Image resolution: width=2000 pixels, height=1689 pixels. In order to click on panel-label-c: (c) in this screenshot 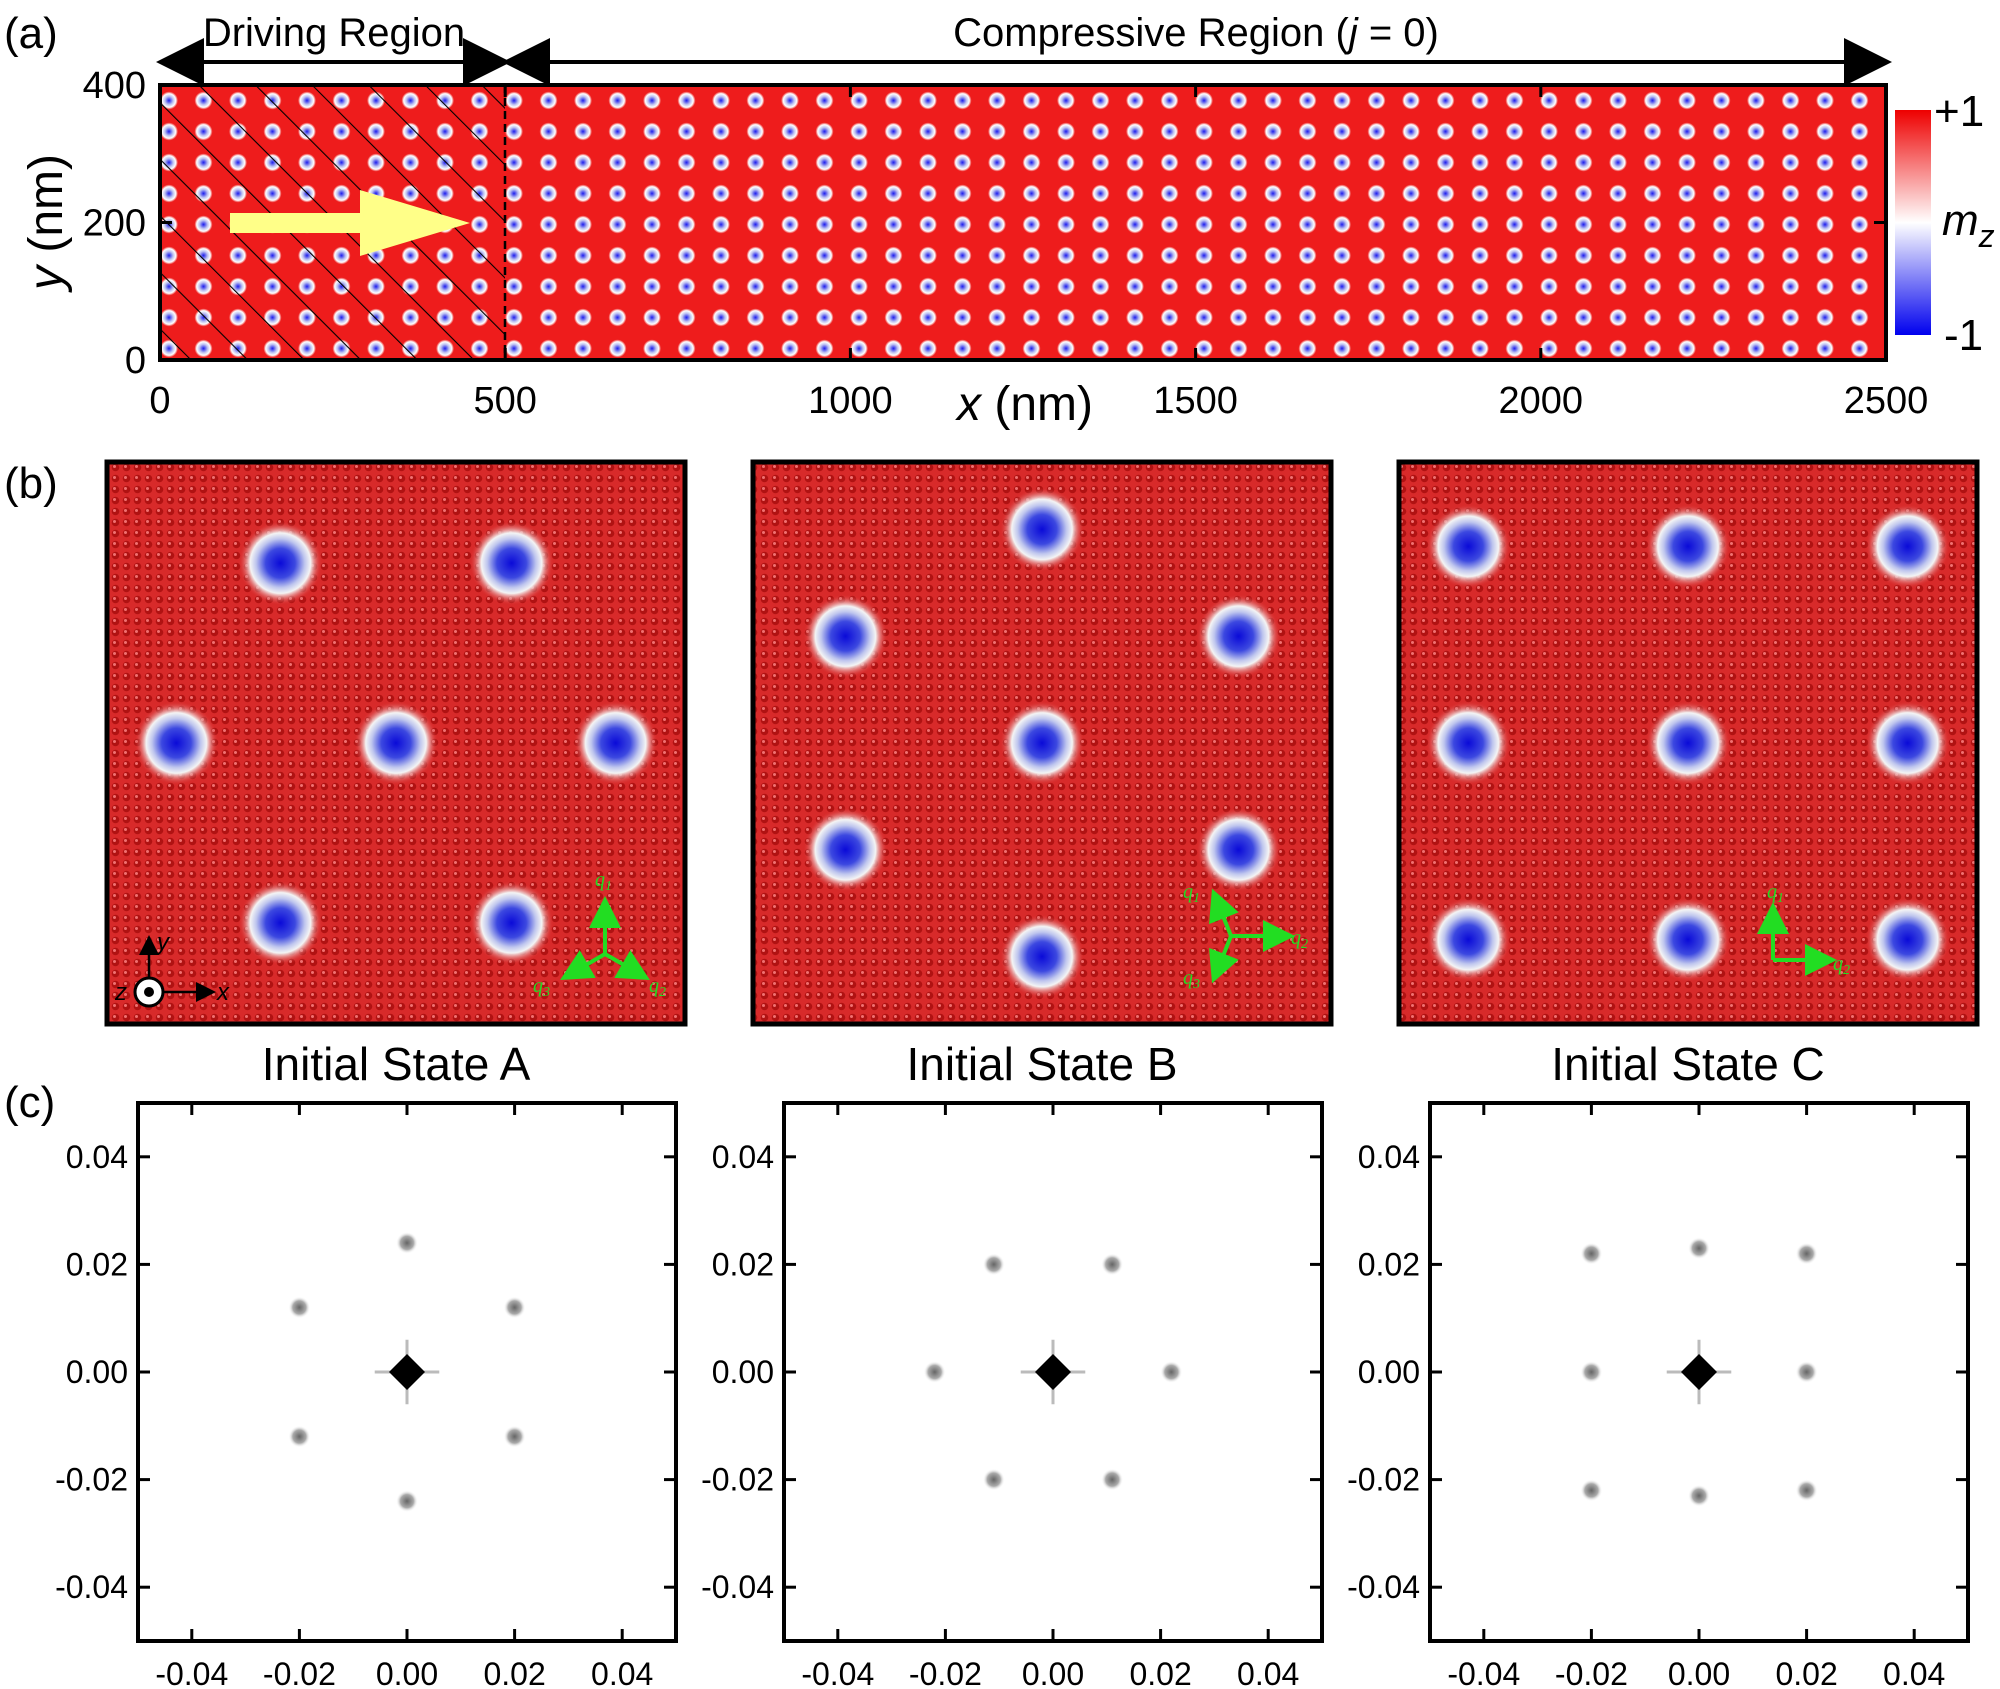, I will do `click(29, 1102)`.